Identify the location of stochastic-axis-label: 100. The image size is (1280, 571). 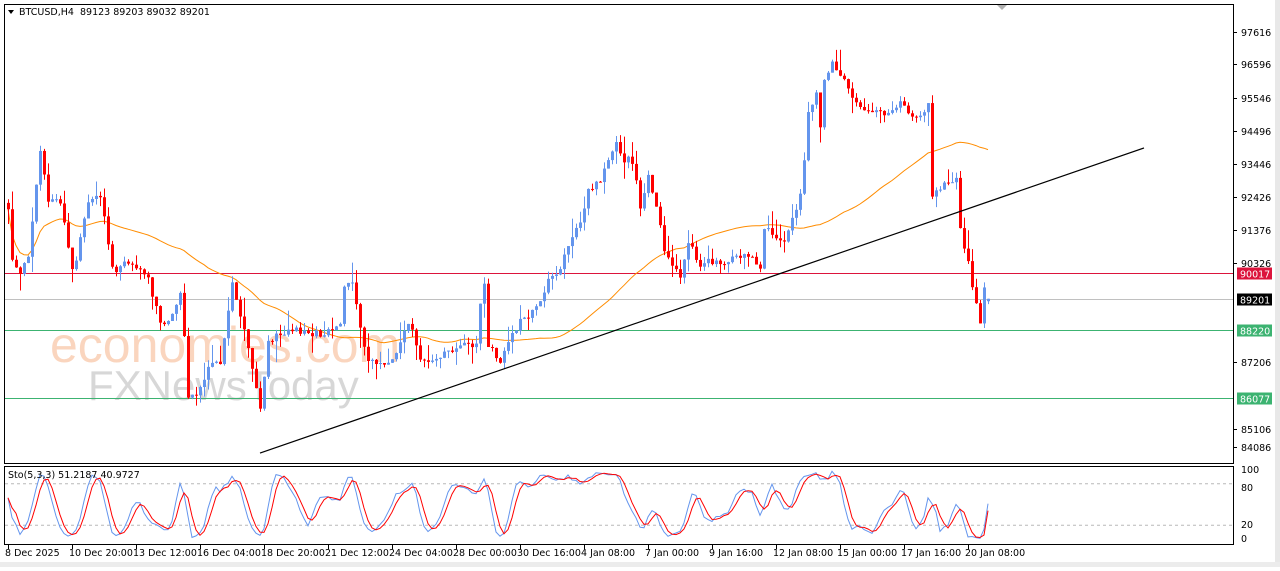
(1250, 470).